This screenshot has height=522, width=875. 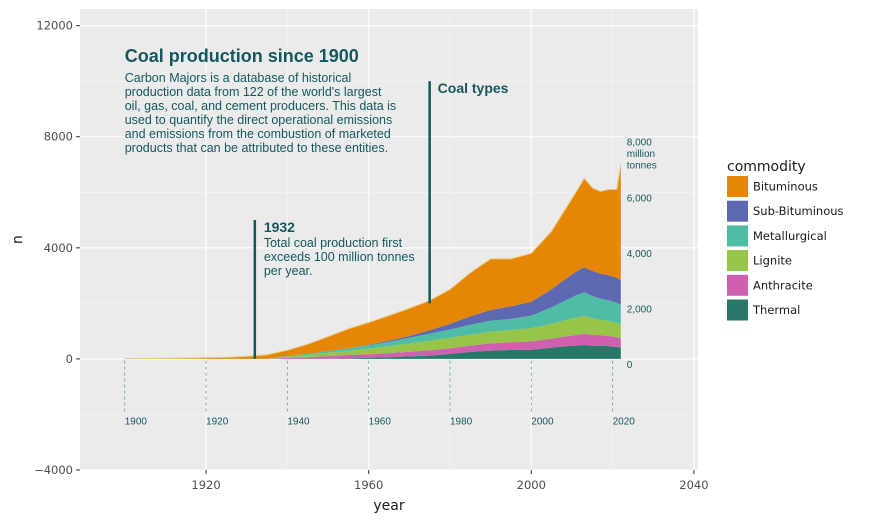 I want to click on x-tick-label: 1920, so click(x=205, y=485).